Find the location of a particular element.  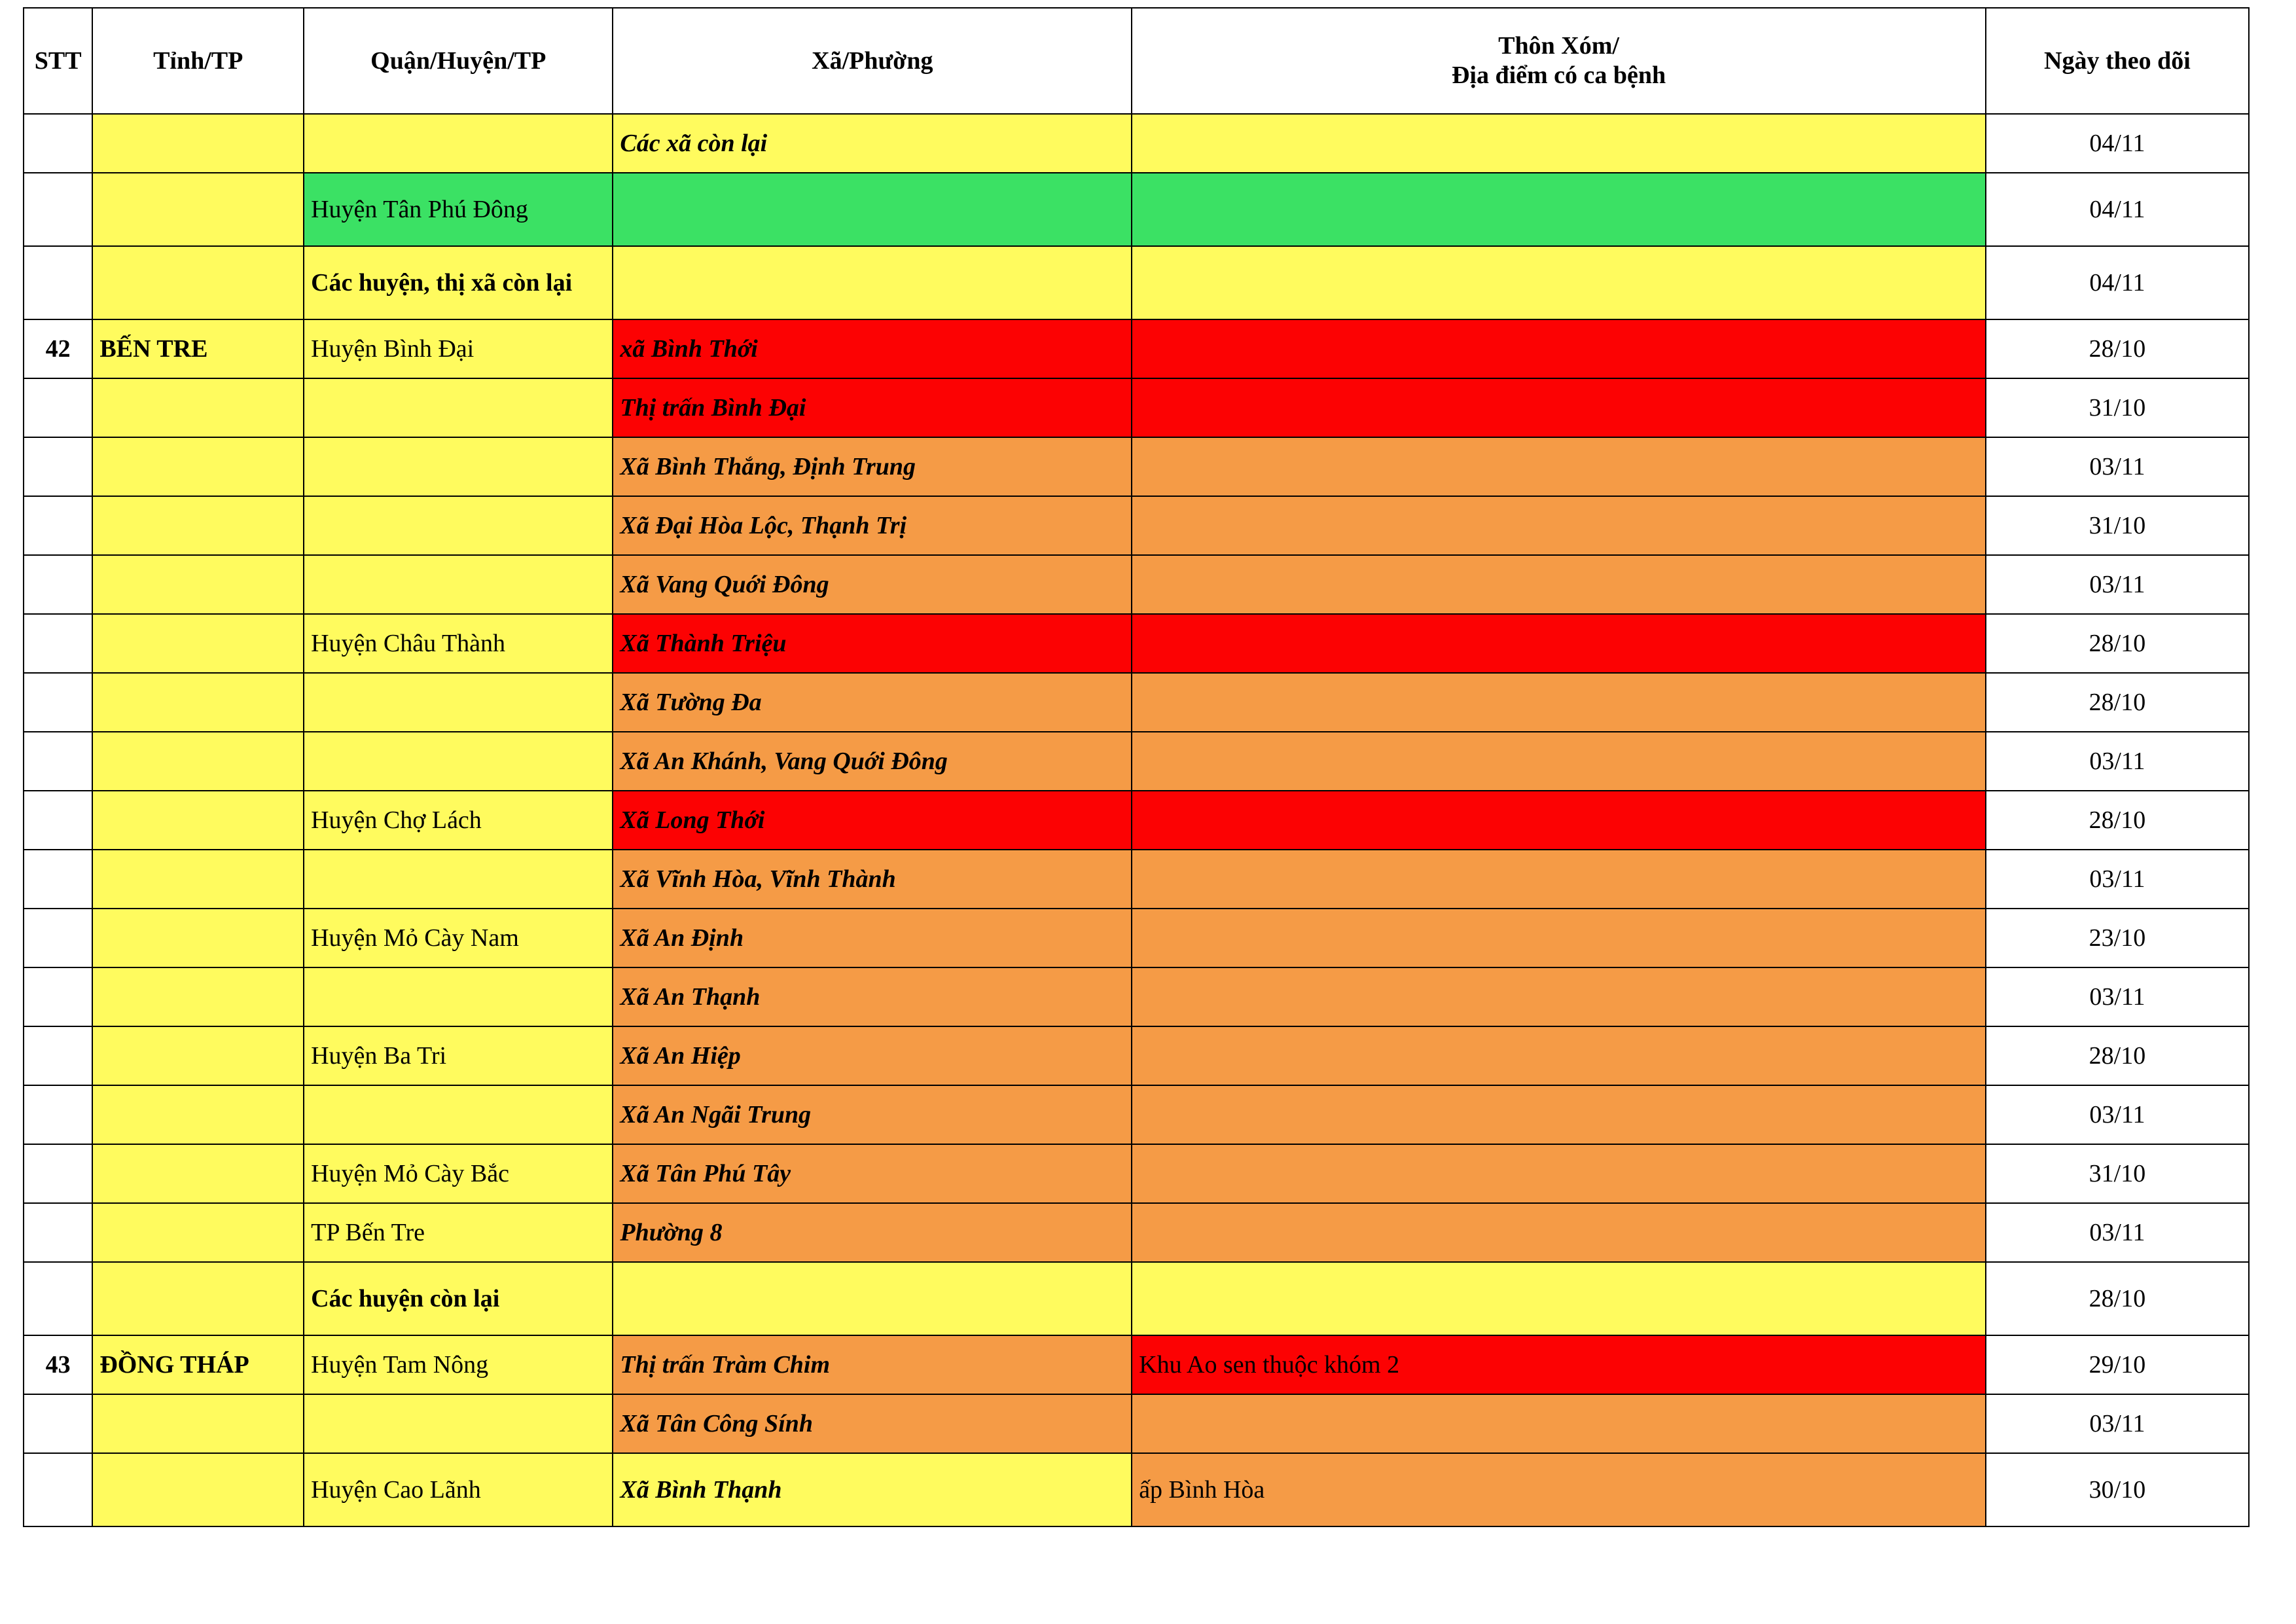

cell-thon-xom: Khu Ao sen thuộc khóm 2 is located at coordinates (1559, 1365).